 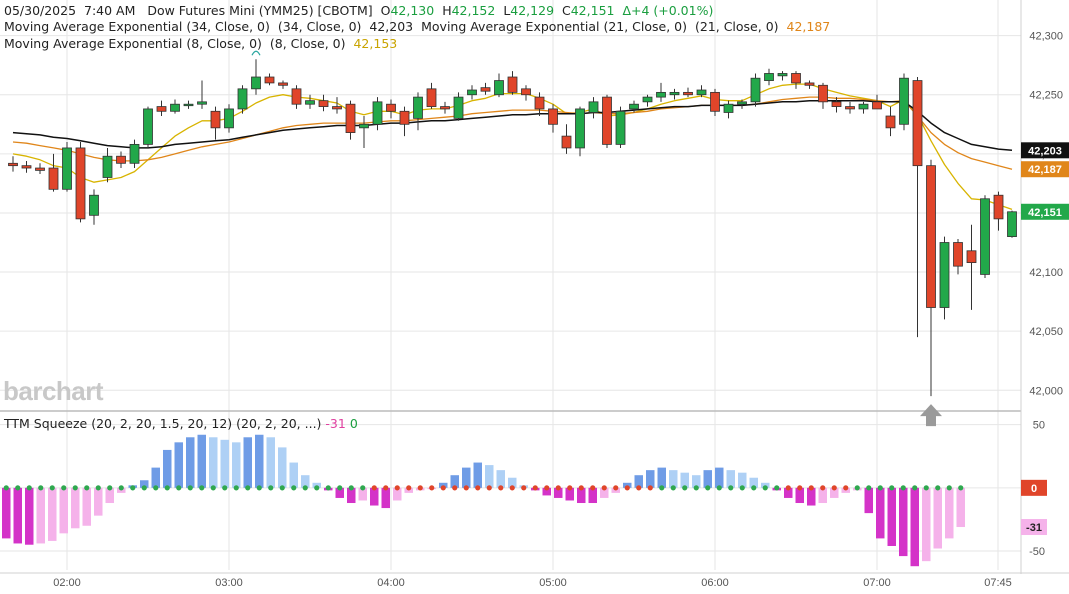 I want to click on time-tick-label: 07:45, so click(x=998, y=583).